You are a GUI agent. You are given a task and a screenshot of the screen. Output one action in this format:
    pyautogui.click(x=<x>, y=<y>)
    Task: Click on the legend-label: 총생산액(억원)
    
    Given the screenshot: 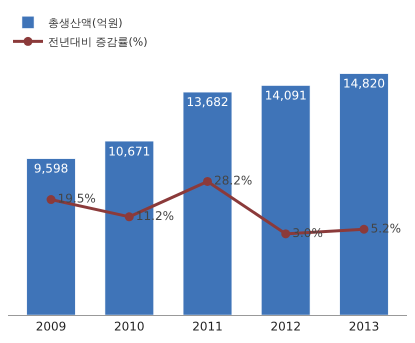 What is the action you would take?
    pyautogui.click(x=85, y=23)
    